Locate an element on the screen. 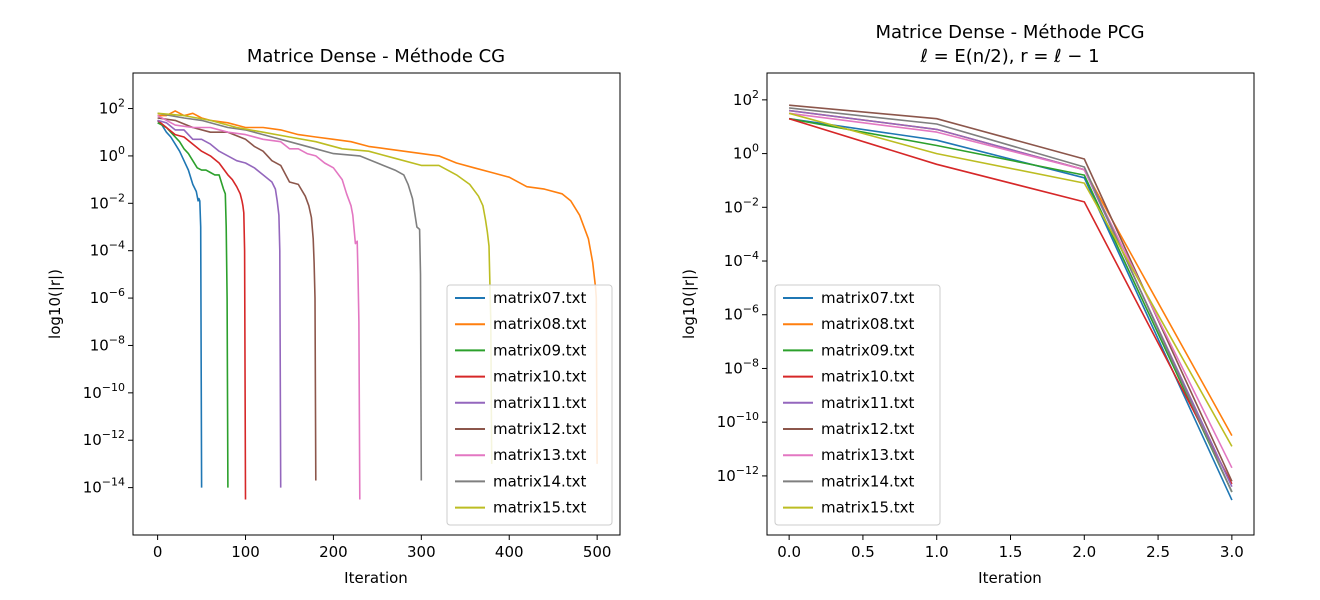 This screenshot has width=1320, height=600. x-tick-label: 1.0 is located at coordinates (937, 552).